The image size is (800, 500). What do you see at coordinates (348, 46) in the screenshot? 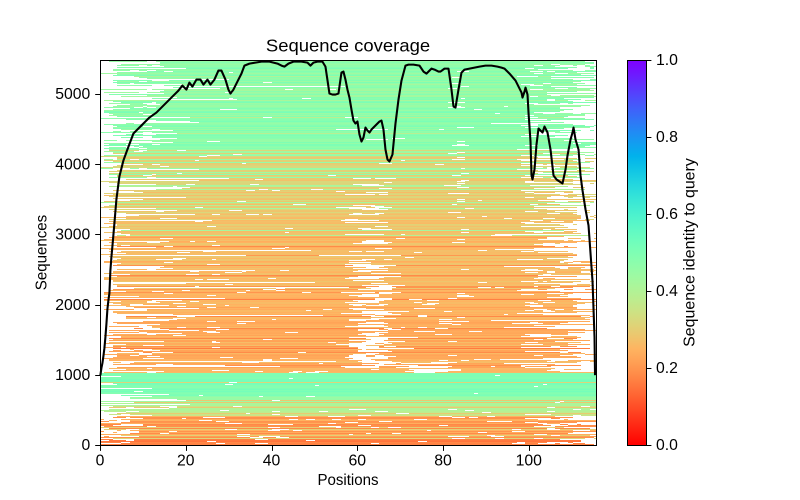
I see `svg-text: Sequence coverage` at bounding box center [348, 46].